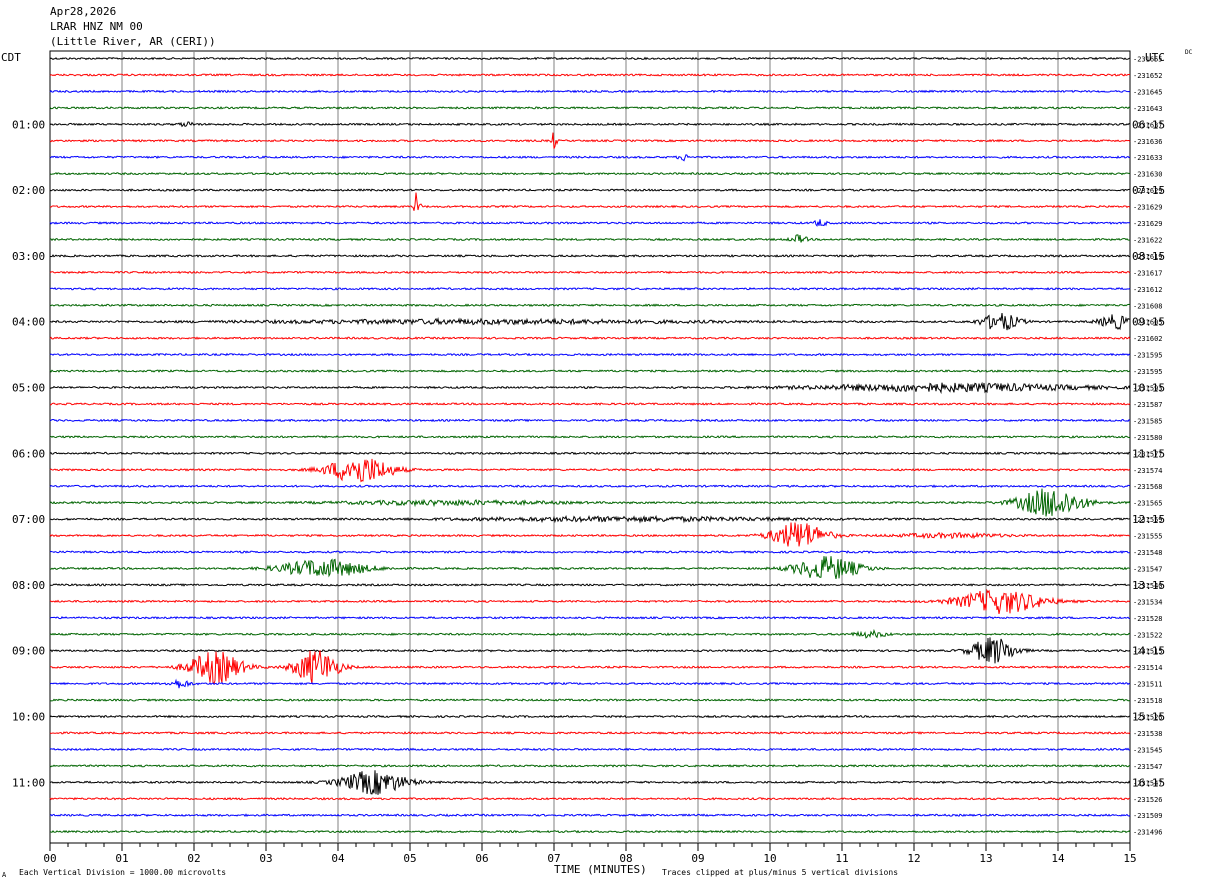 Image resolution: width=1210 pixels, height=886 pixels. What do you see at coordinates (600, 869) in the screenshot?
I see `x-axis-title: TIME (MINUTES)` at bounding box center [600, 869].